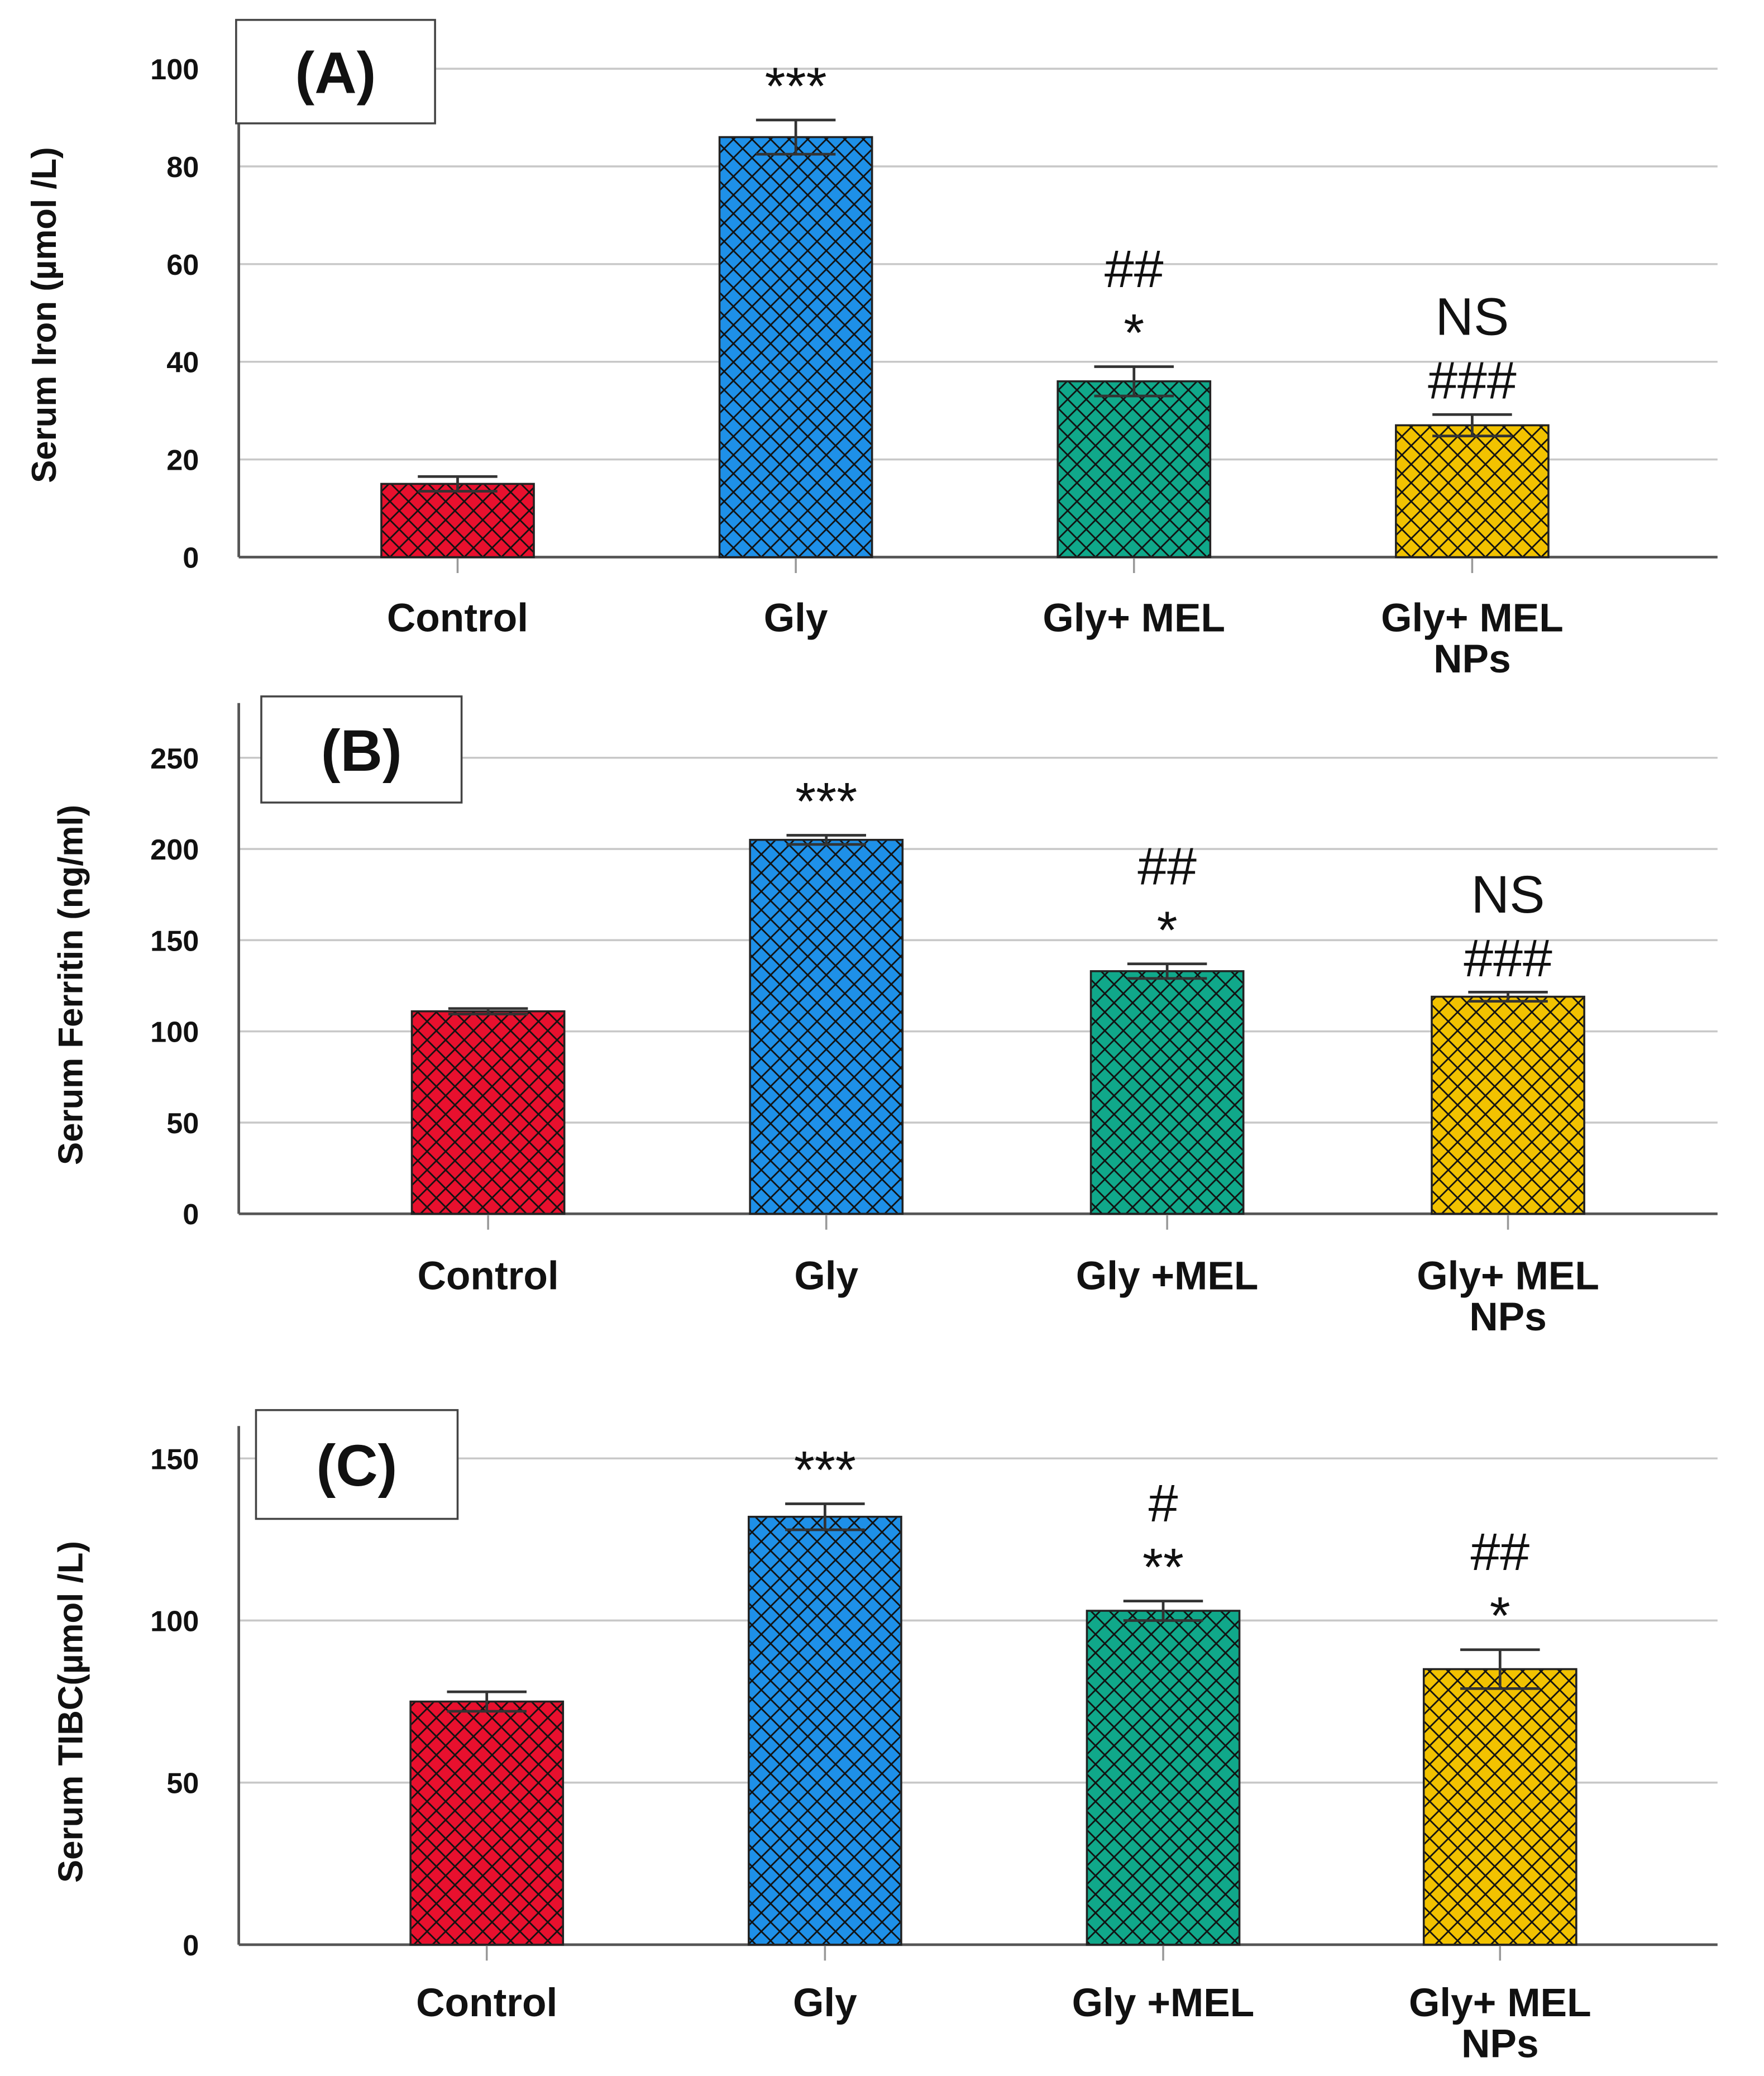 This screenshot has height=2076, width=1764. I want to click on panel-label: (B), so click(361, 751).